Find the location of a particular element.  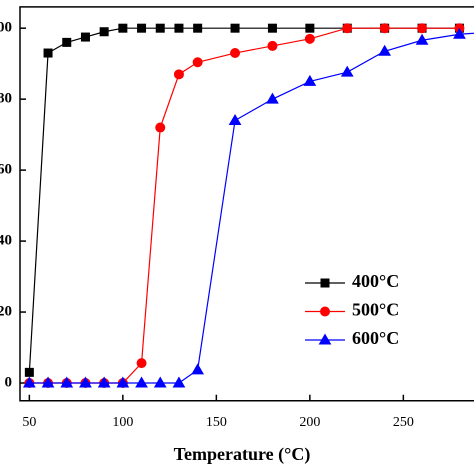

legend-label: 400°C is located at coordinates (375, 281).